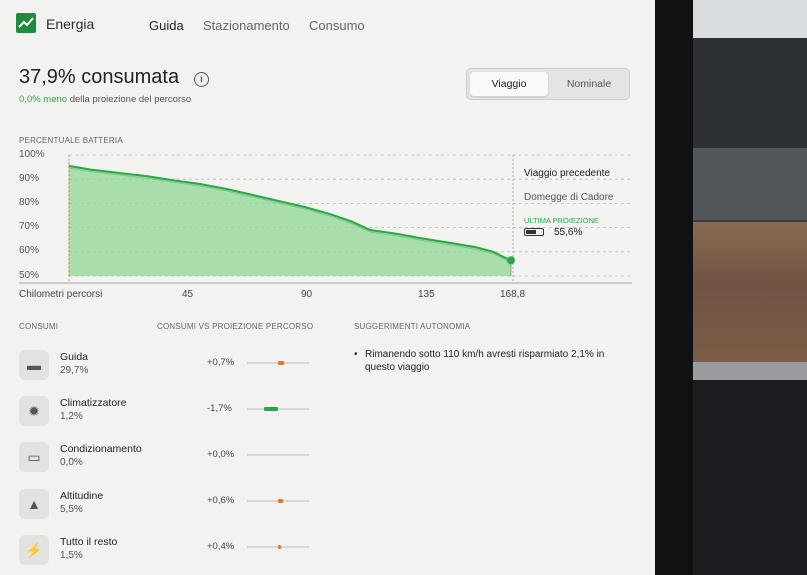 The width and height of the screenshot is (807, 575). Describe the element at coordinates (235, 326) in the screenshot. I see `consumption-vs-projection-header: CONSUMI VS PROIEZIONE PERCORSO` at that location.